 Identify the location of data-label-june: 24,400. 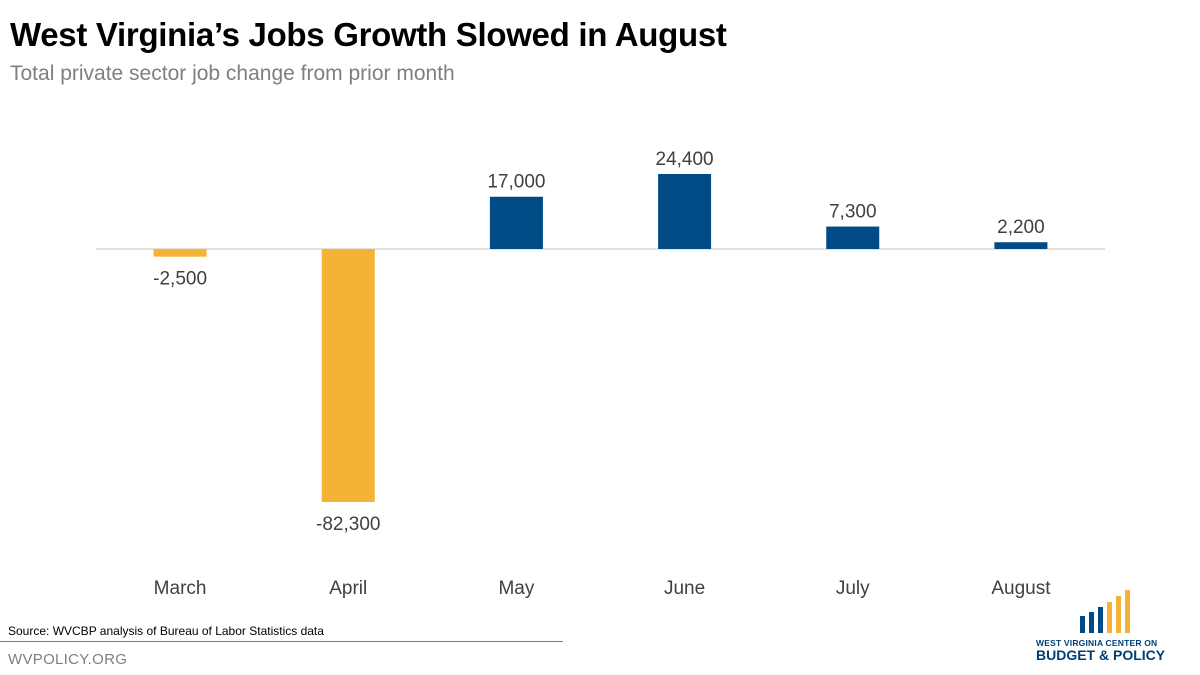
(685, 159).